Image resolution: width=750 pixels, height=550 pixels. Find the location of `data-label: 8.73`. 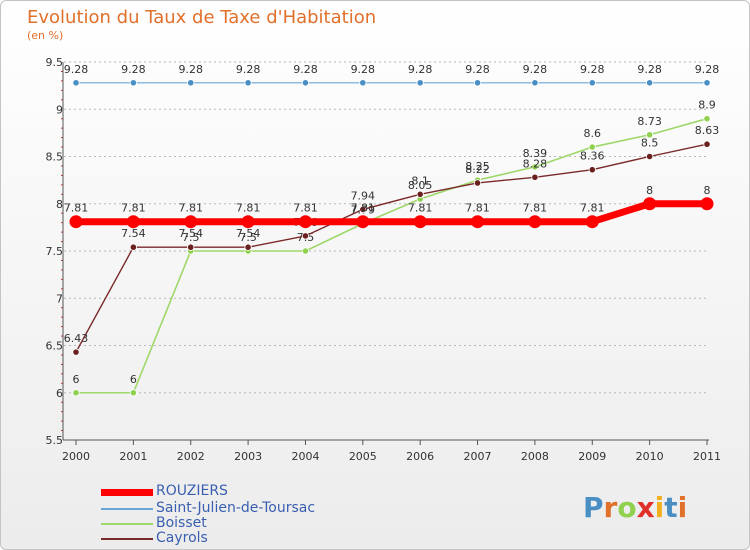

data-label: 8.73 is located at coordinates (649, 121).